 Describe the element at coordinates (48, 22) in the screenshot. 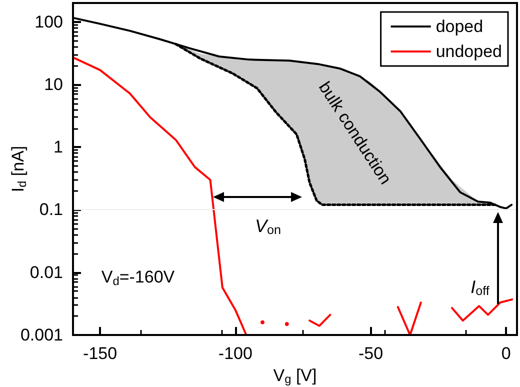

I see `y-tick-label: 100` at that location.